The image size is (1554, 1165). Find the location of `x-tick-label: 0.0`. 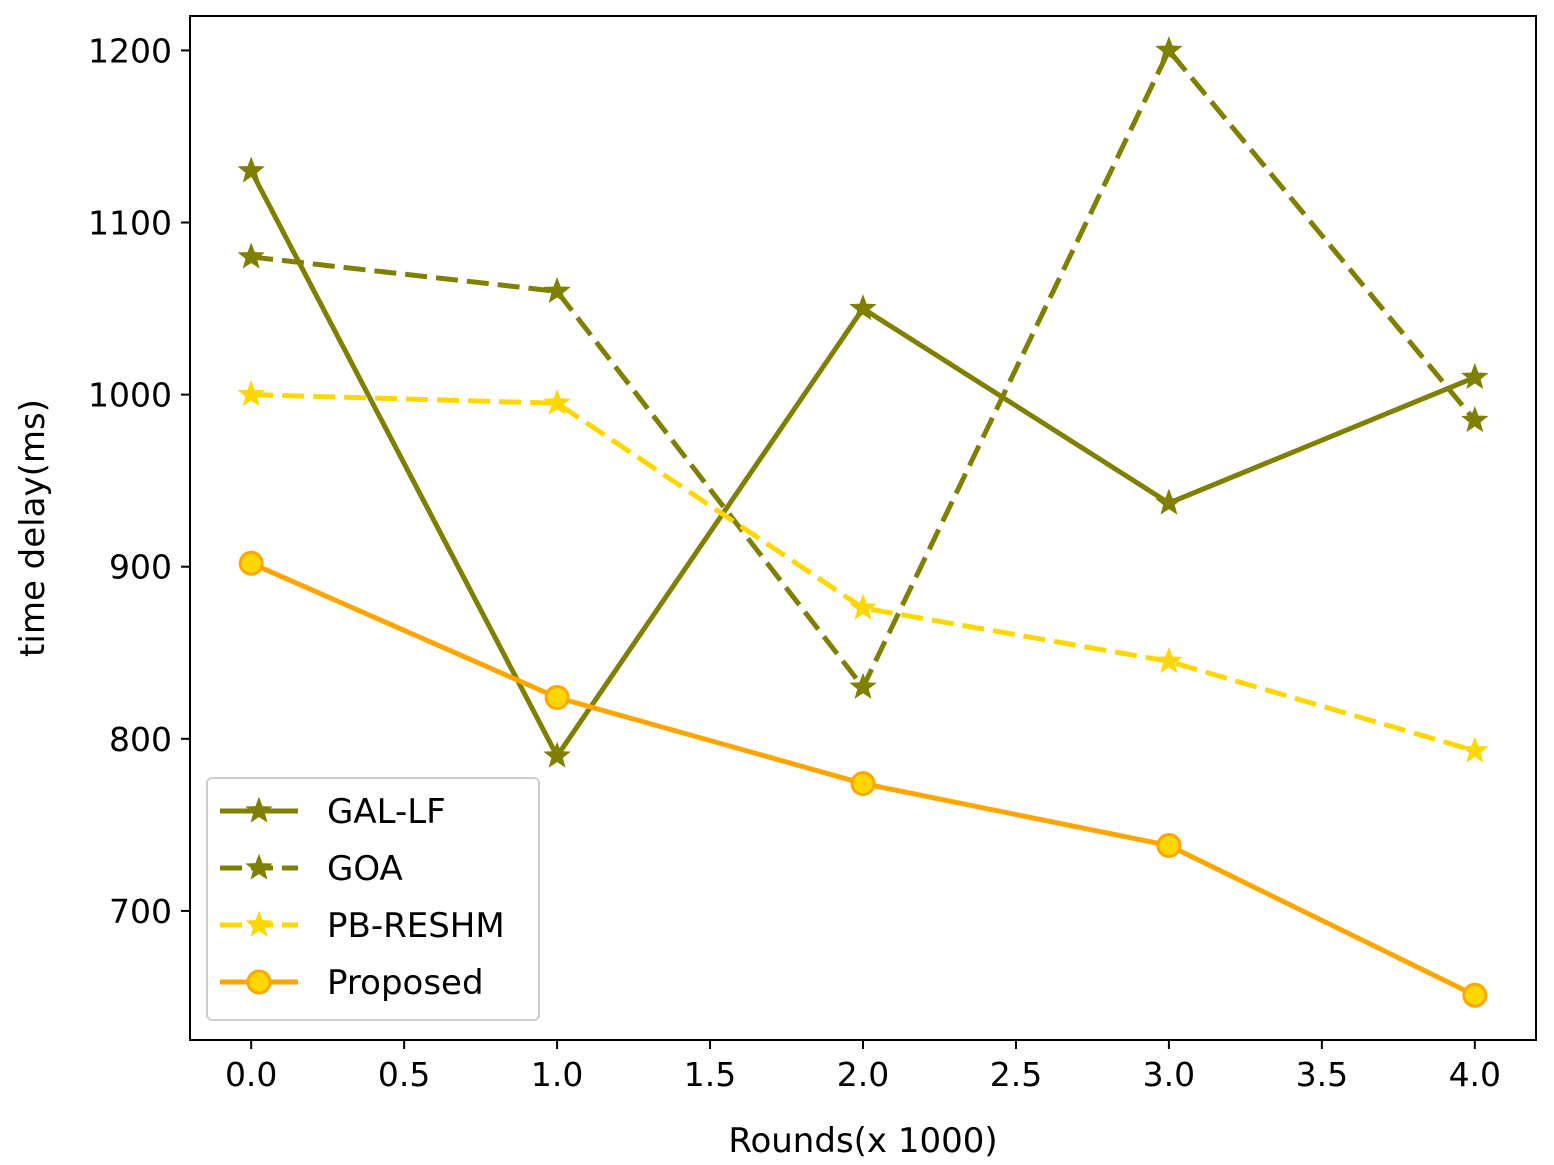

x-tick-label: 0.0 is located at coordinates (251, 1074).